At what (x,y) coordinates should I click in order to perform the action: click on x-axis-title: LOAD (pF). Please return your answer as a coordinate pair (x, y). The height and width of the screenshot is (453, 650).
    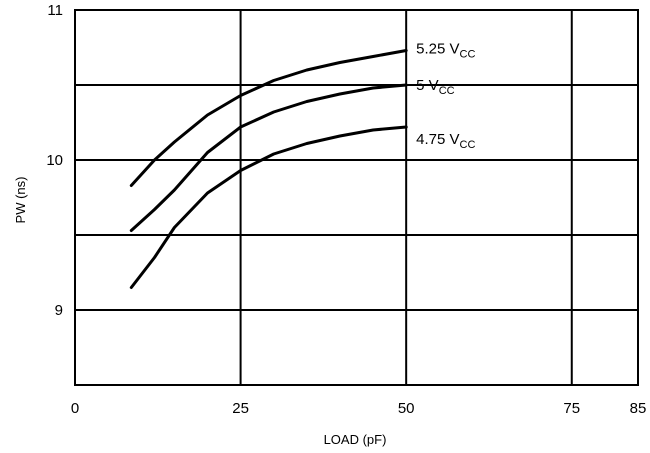
    Looking at the image, I should click on (355, 439).